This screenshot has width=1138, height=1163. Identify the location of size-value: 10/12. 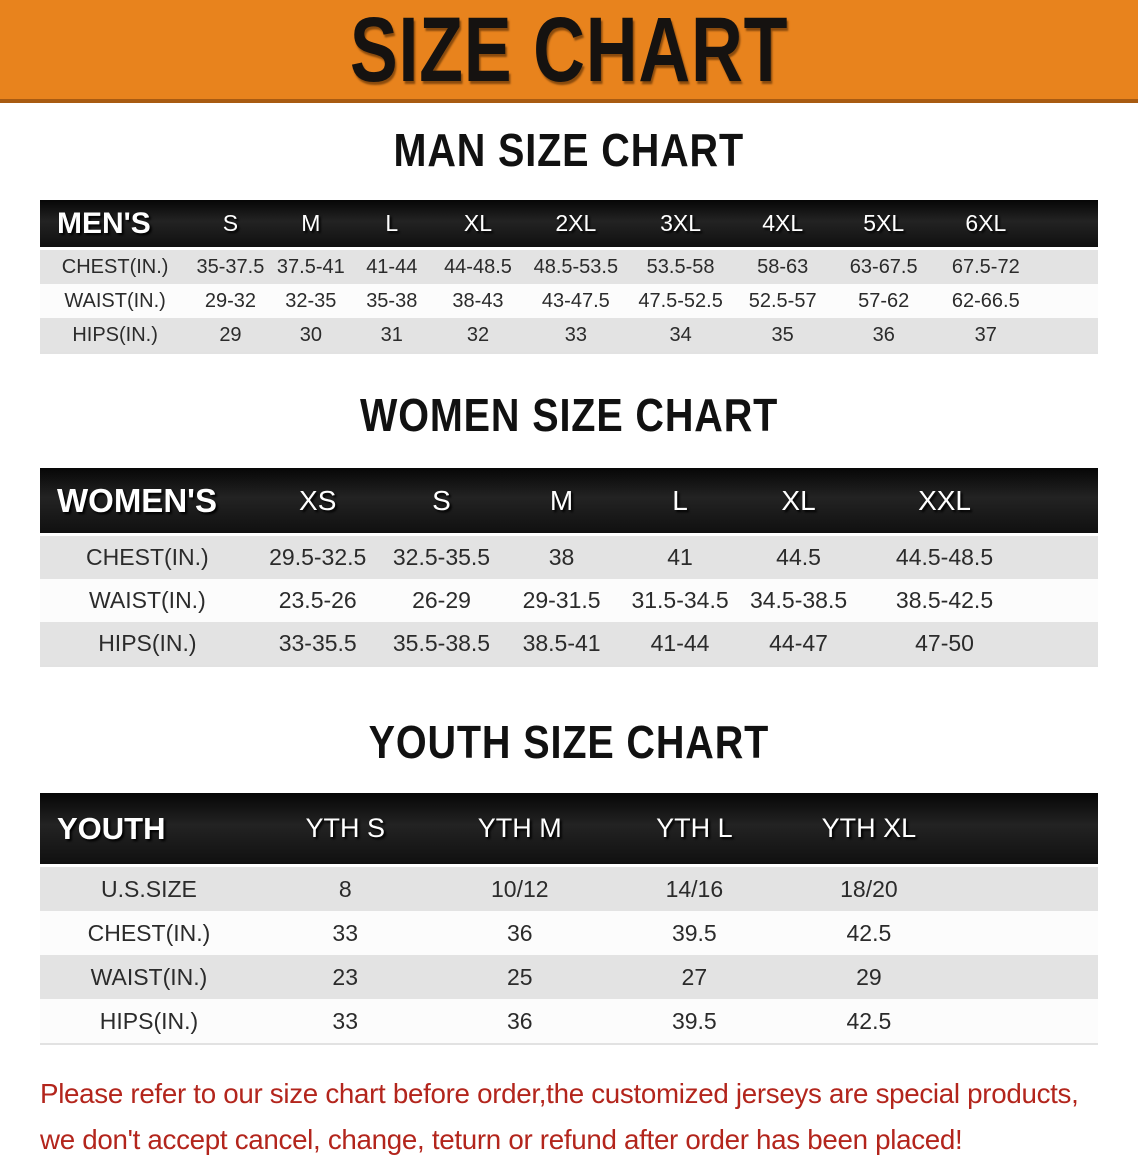
(520, 888).